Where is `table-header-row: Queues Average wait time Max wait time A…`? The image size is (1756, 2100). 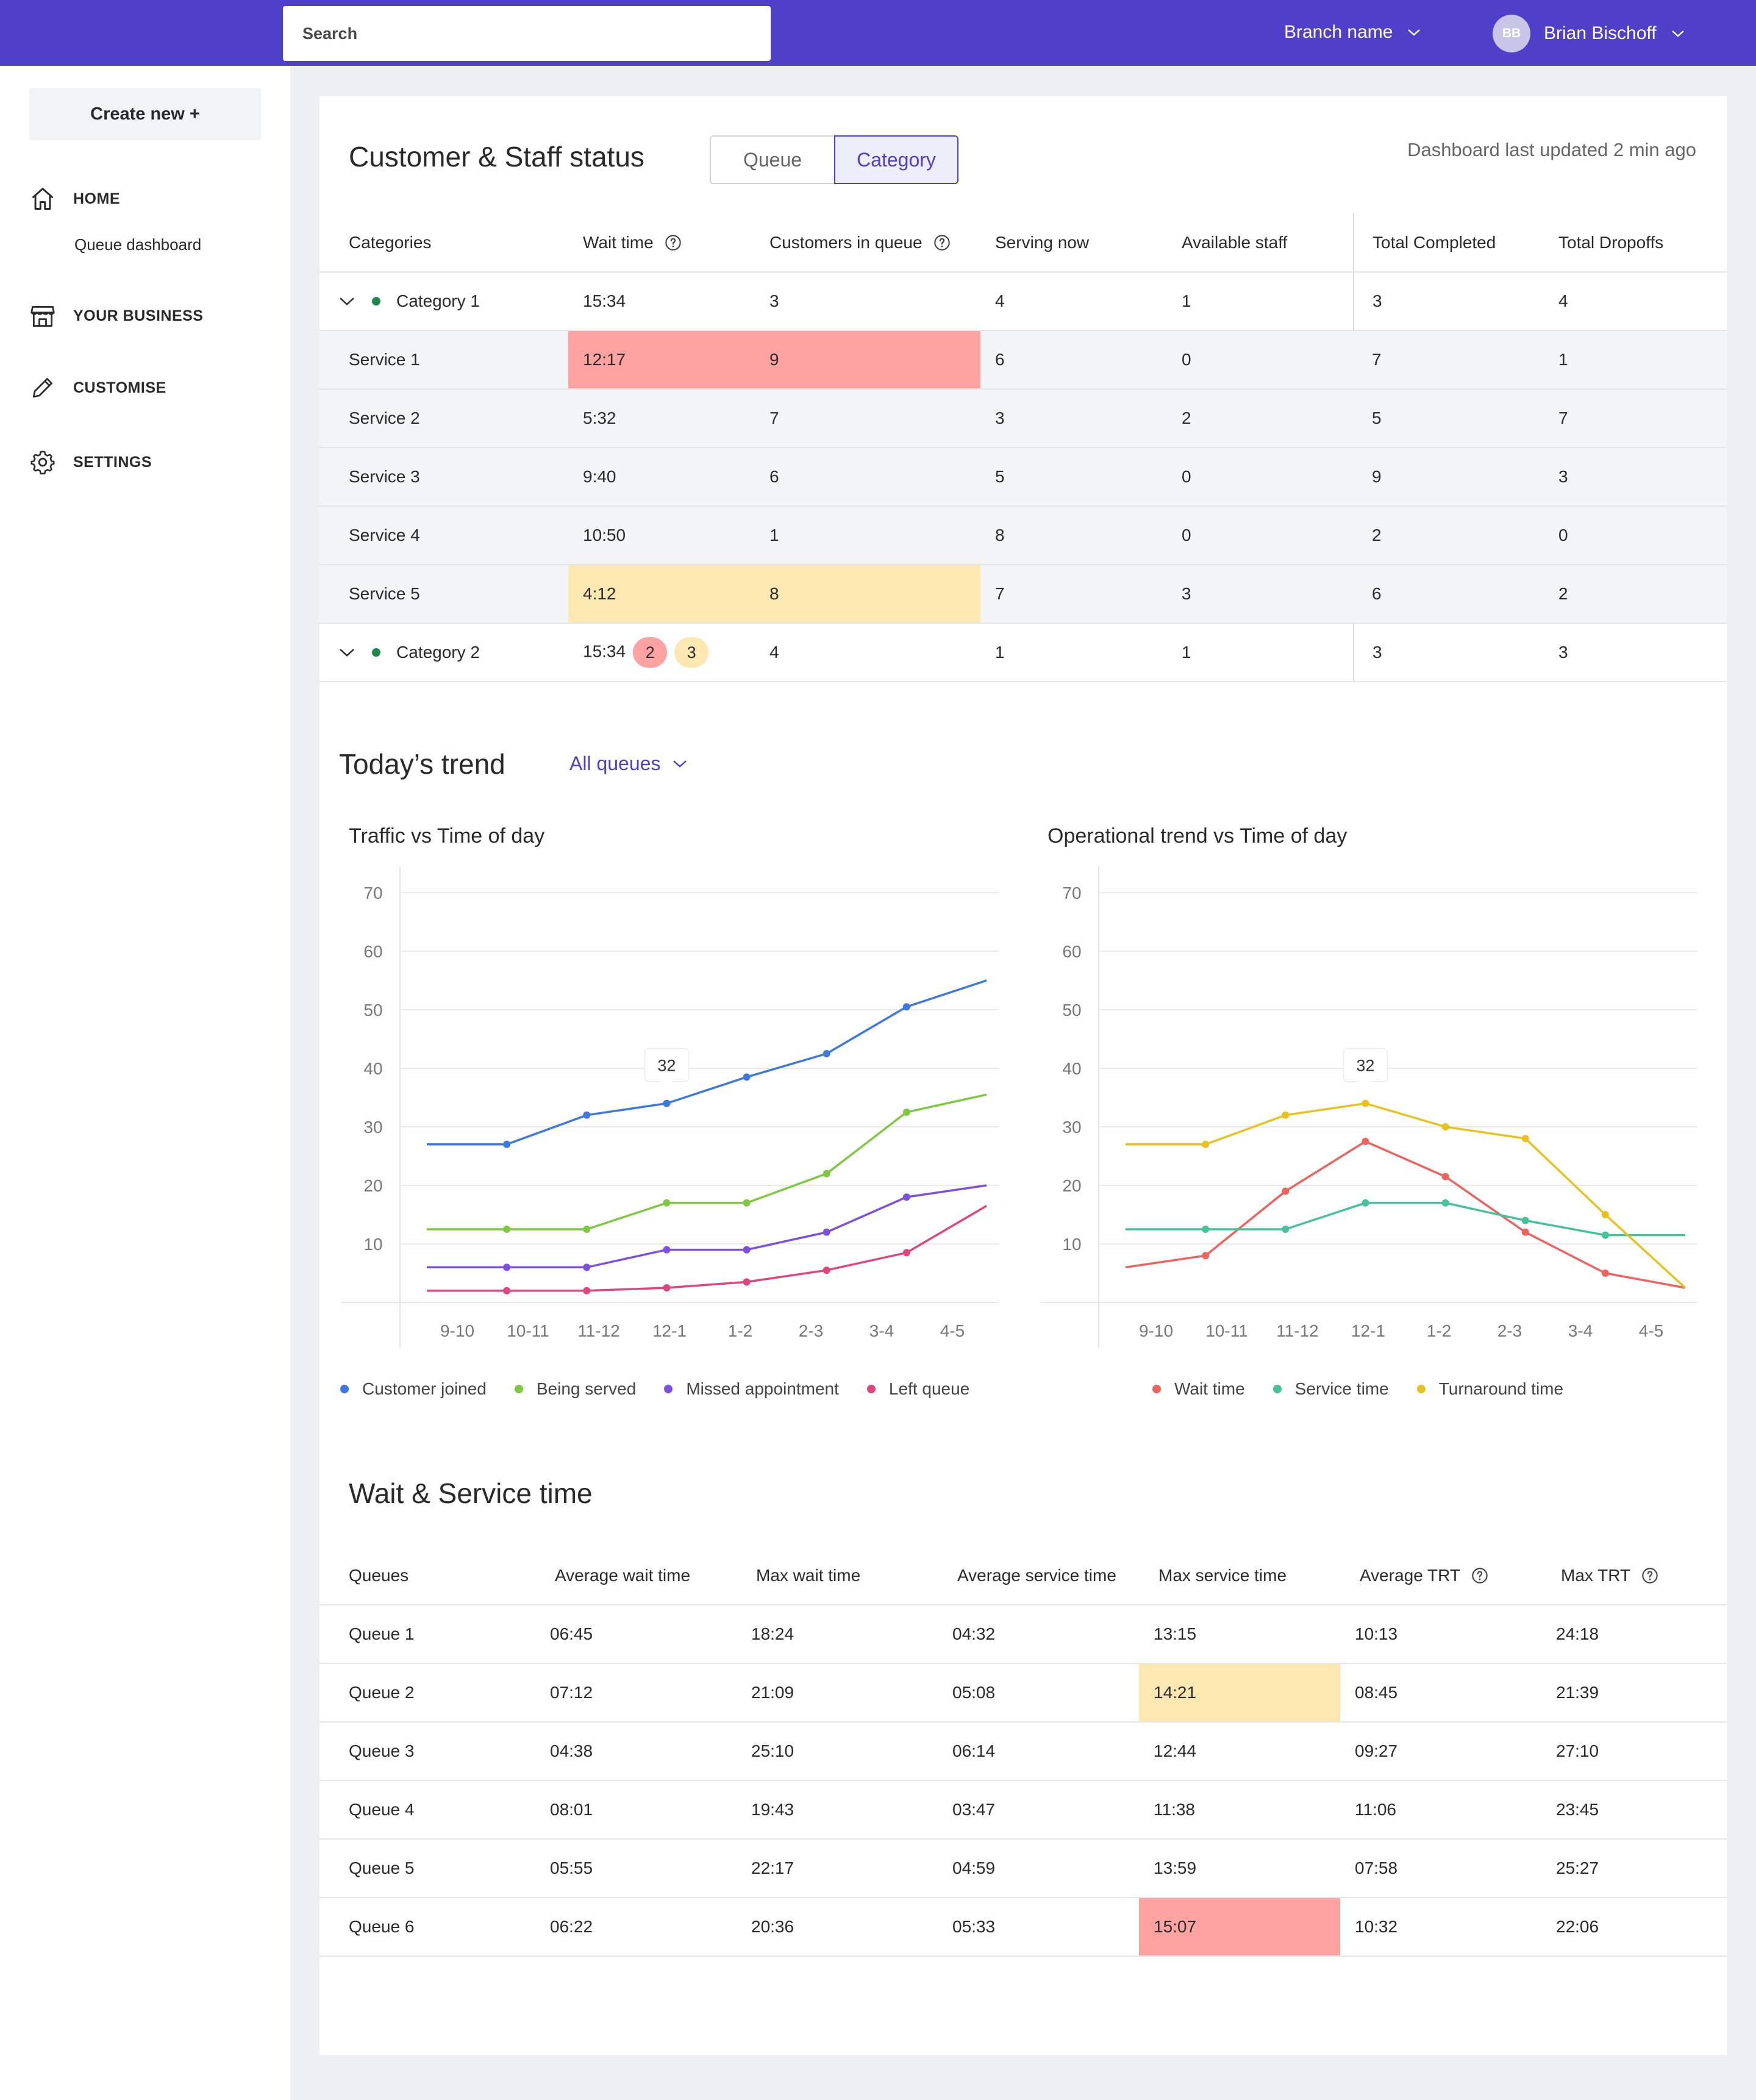 table-header-row: Queues Average wait time Max wait time A… is located at coordinates (1023, 1575).